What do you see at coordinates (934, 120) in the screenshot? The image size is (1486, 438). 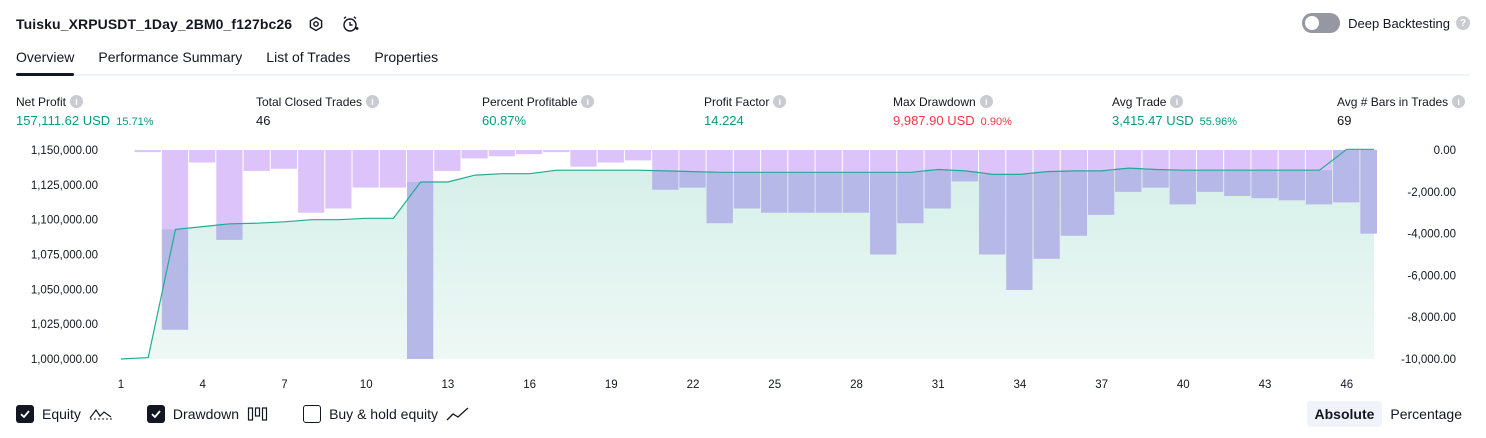 I see `stat-value: 9,987.90 USD` at bounding box center [934, 120].